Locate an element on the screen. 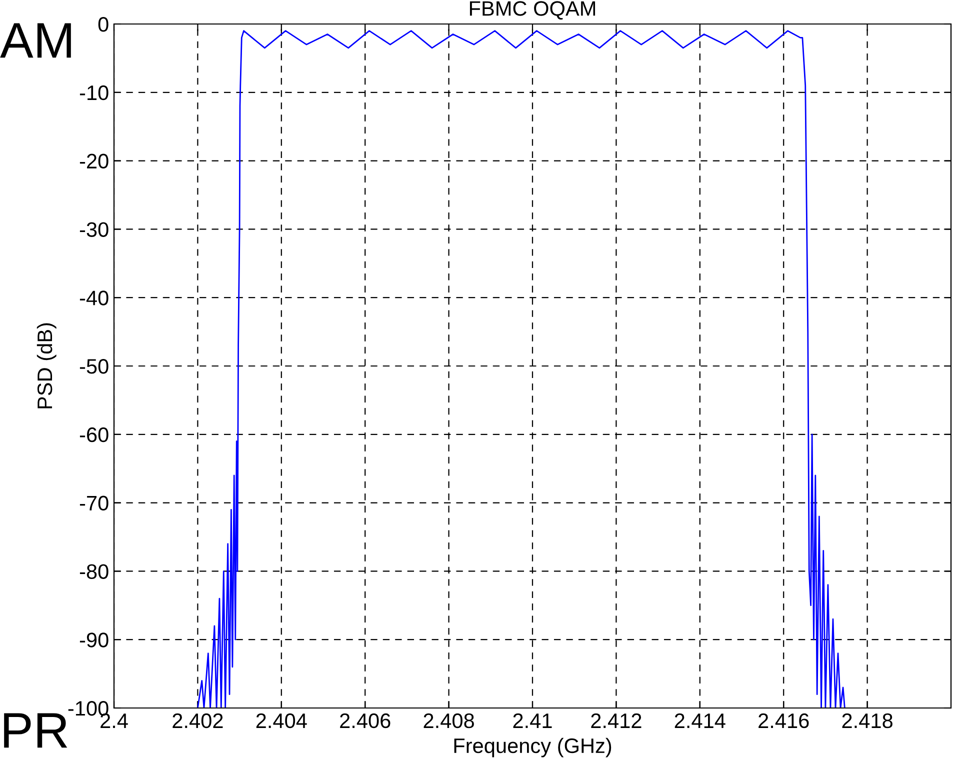  x-tick-label: 2.404 is located at coordinates (281, 720).